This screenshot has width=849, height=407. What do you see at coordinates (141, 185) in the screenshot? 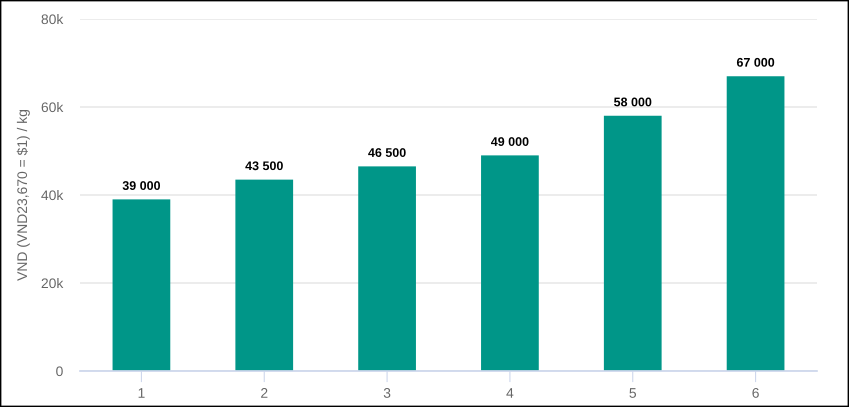
I see `data-label: 39 000` at bounding box center [141, 185].